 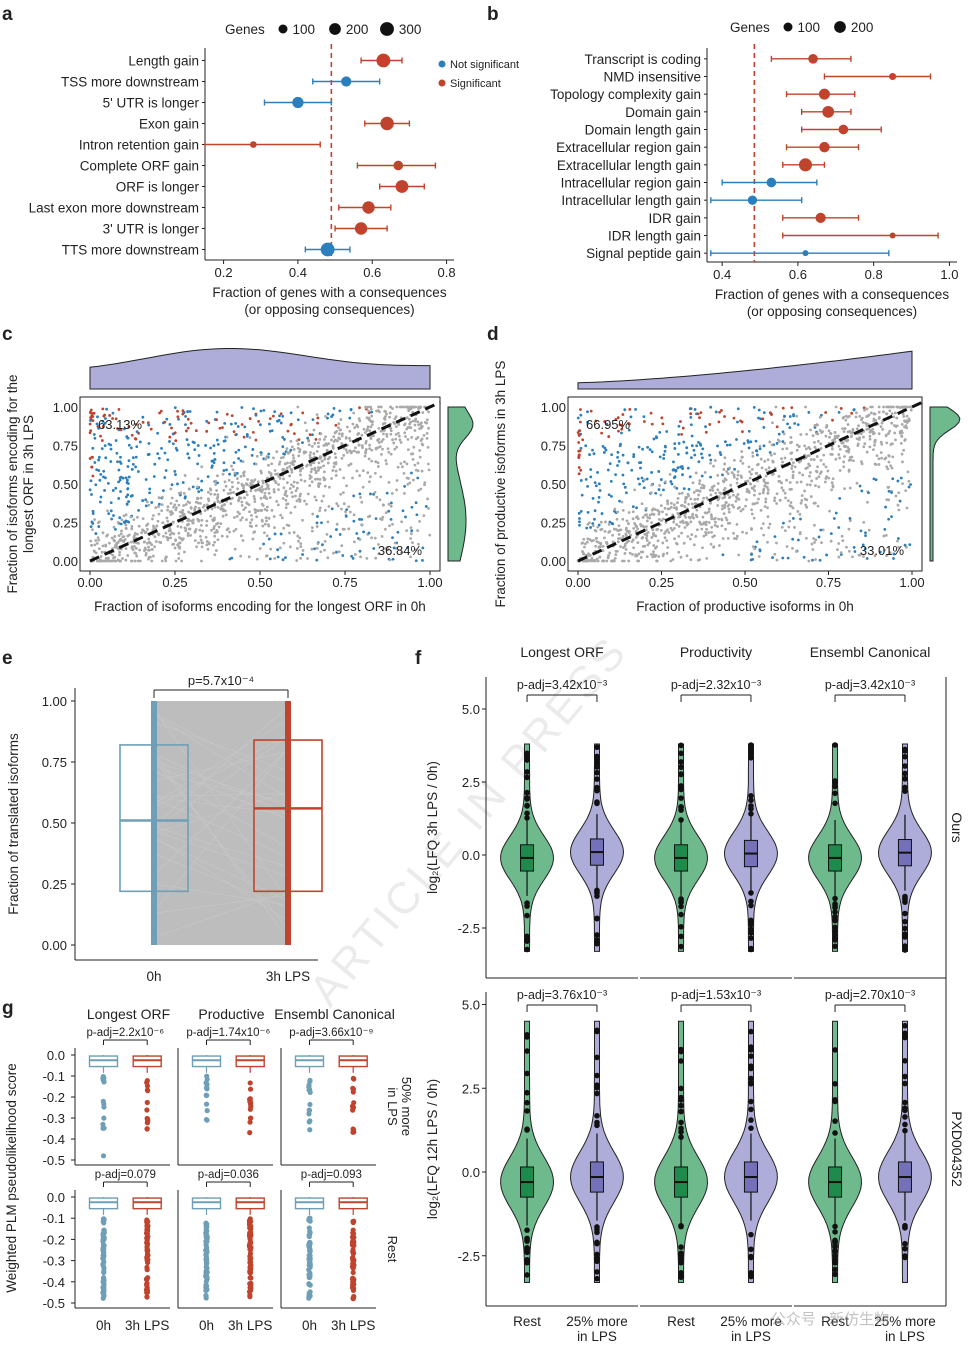 What do you see at coordinates (361, 228) in the screenshot?
I see `estimate-point` at bounding box center [361, 228].